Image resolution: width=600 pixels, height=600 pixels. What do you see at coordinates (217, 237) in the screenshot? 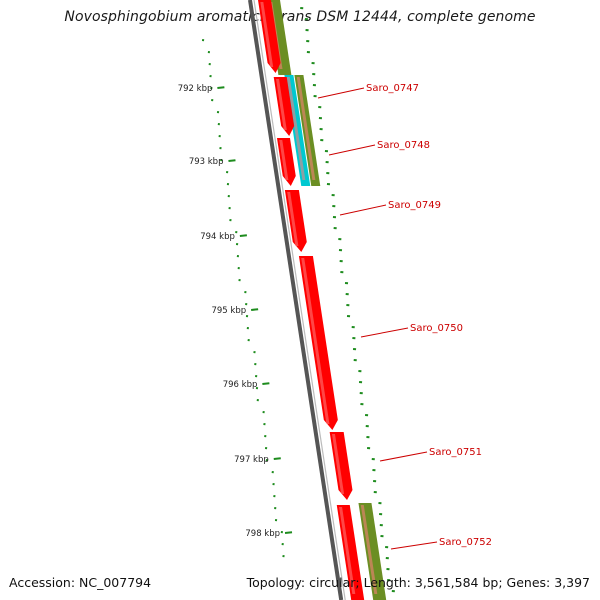
I see `scale-tick-label: 794 kbp` at bounding box center [217, 237].